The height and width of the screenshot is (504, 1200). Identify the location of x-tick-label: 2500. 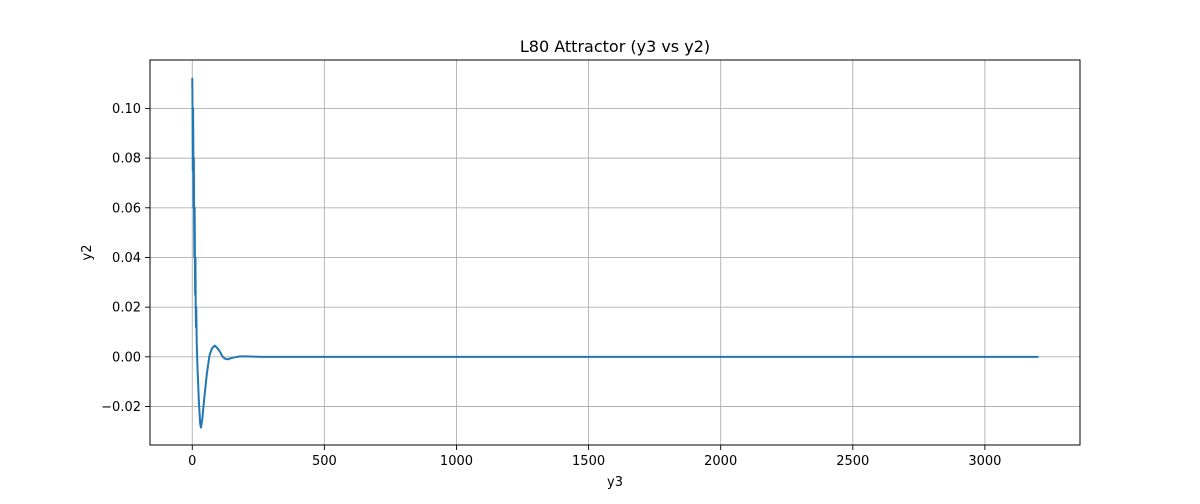
(852, 461).